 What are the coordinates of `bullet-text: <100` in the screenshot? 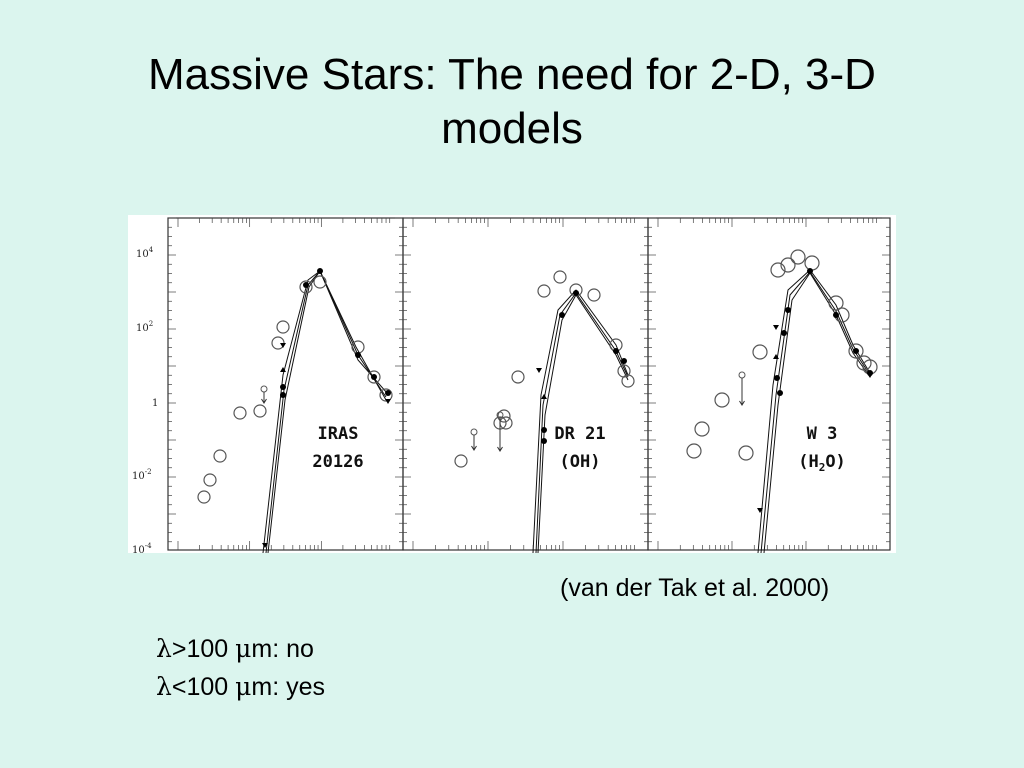 It's located at (203, 687).